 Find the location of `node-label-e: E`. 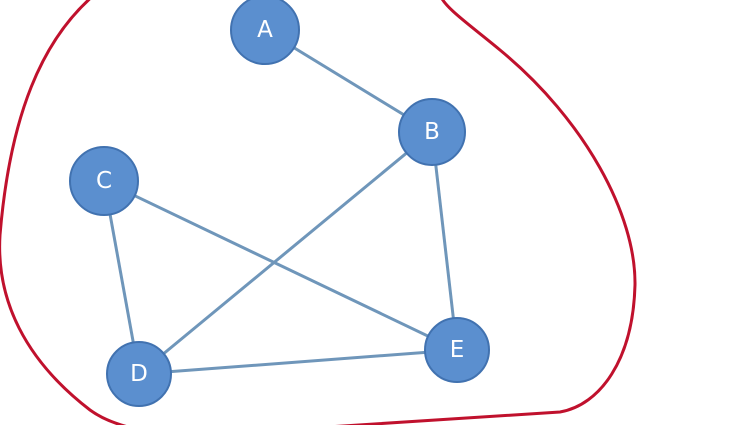

node-label-e: E is located at coordinates (457, 350).